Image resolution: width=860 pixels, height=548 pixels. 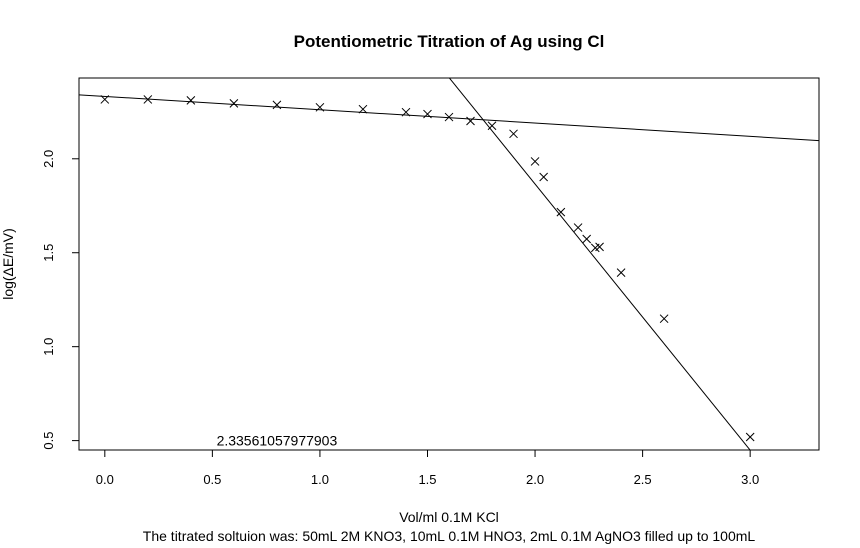 What do you see at coordinates (427, 468) in the screenshot?
I see `x-axis: 0.0 0.5 1.0 1.5 2.0 2.5 3.0` at bounding box center [427, 468].